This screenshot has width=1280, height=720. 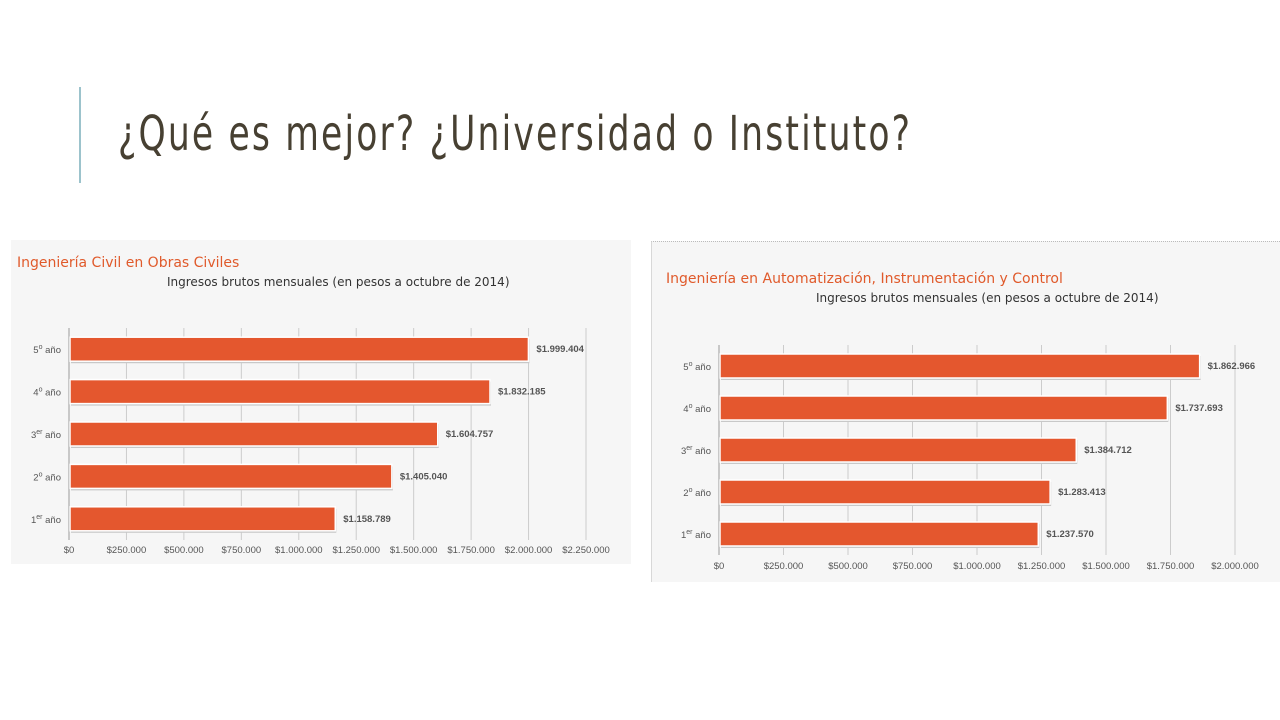 I want to click on bar-value-label: $1.737.693, so click(x=1199, y=408).